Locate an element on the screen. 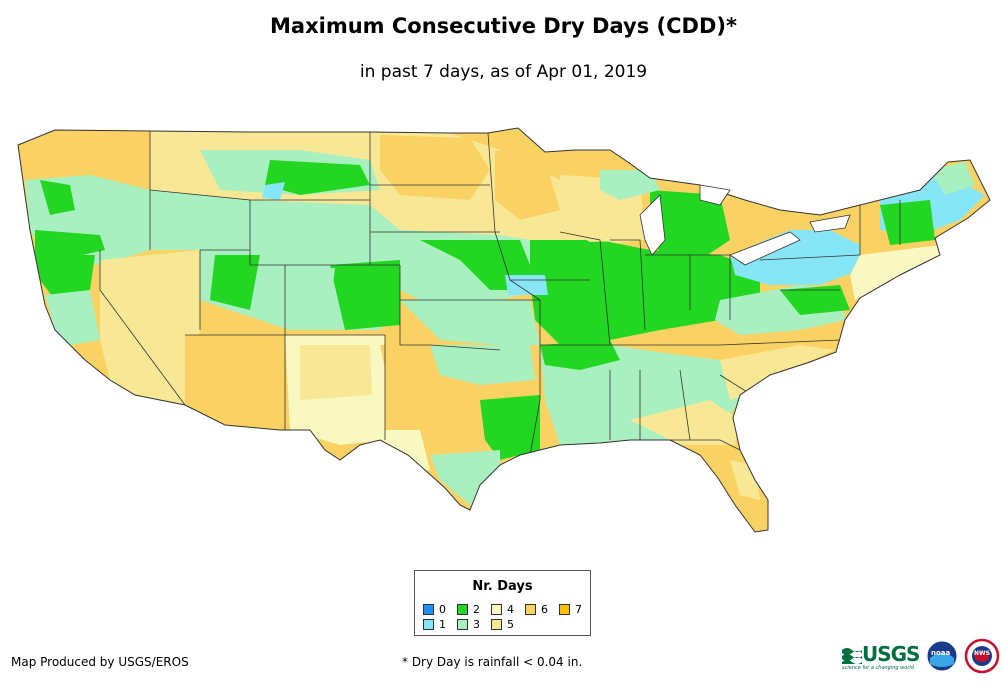 The height and width of the screenshot is (691, 1007). legend-label-1: 1 is located at coordinates (442, 624).